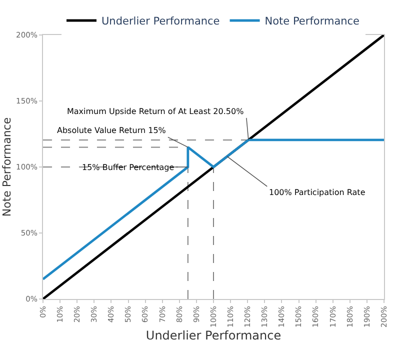 The height and width of the screenshot is (346, 394). Describe the element at coordinates (111, 130) in the screenshot. I see `annotation: Absolute Value Return 15%` at that location.